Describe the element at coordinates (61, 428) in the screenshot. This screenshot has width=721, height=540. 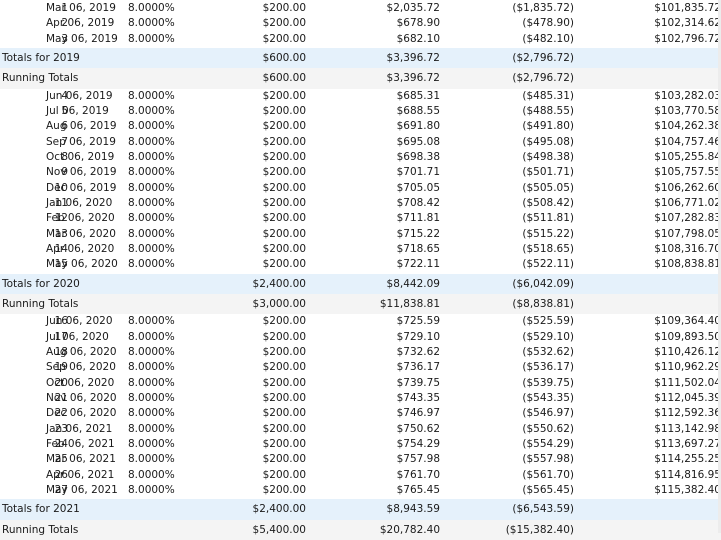
I see `payment-number: 23` at that location.